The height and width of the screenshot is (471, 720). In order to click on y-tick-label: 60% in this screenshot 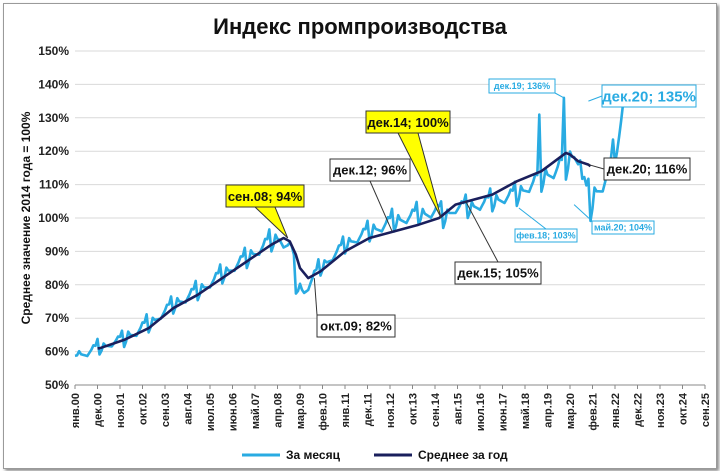, I will do `click(57, 352)`.